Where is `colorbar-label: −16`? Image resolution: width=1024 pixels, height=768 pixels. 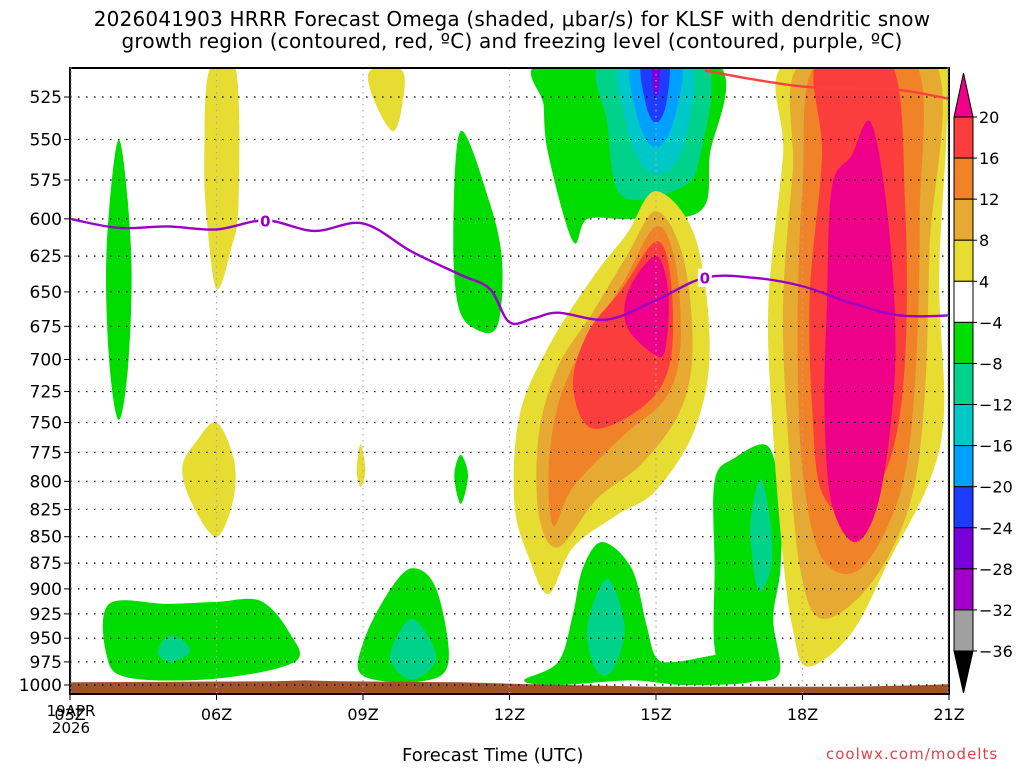
colorbar-label: −16 is located at coordinates (996, 446).